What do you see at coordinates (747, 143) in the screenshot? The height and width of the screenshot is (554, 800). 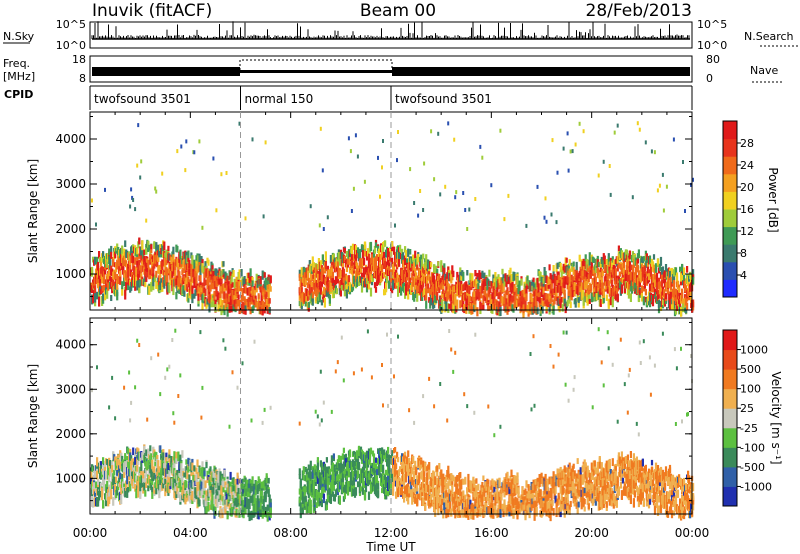 I see `colorbar-tick-label: 28` at bounding box center [747, 143].